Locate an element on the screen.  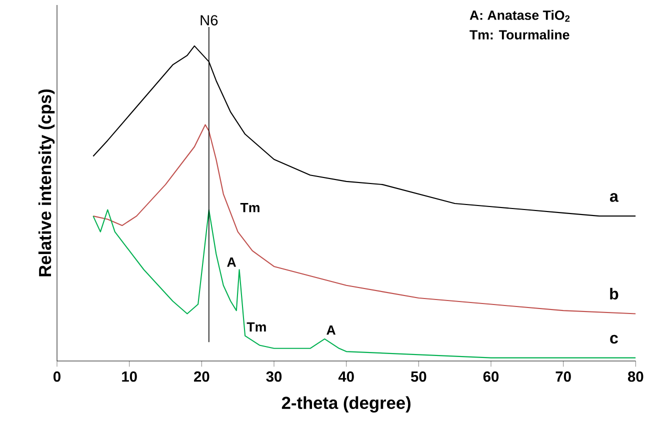
y-axis-title: Relative intensity (cps) is located at coordinates (46, 182).